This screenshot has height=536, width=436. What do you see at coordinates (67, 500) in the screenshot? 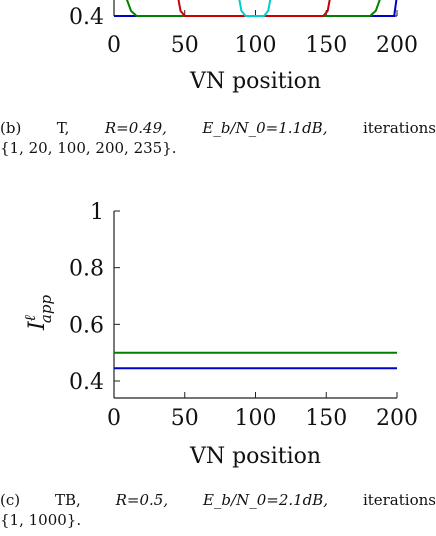
I see `caption-c-scheme: TB,` at bounding box center [67, 500].